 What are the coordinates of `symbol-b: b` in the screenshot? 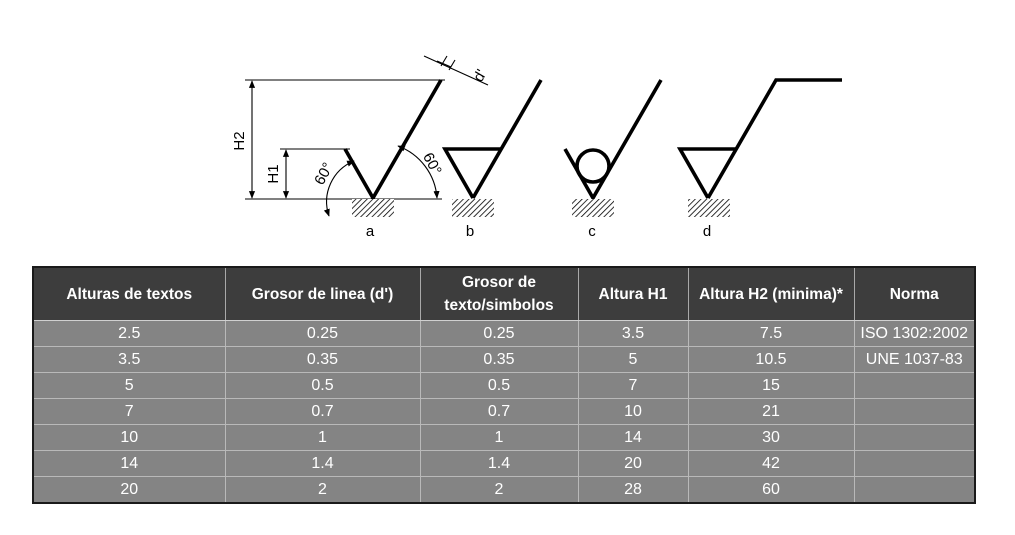 It's located at (492, 159).